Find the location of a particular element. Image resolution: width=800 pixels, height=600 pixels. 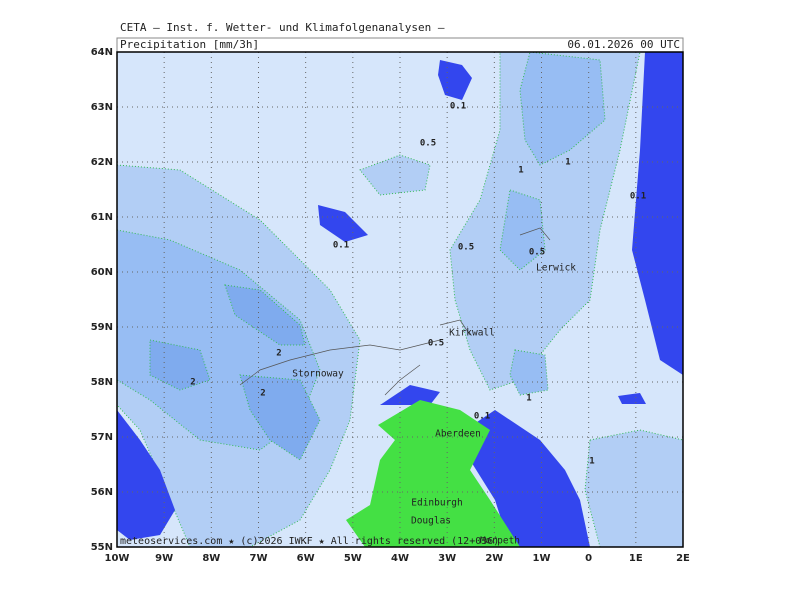

coastline is located at coordinates (395, 311).